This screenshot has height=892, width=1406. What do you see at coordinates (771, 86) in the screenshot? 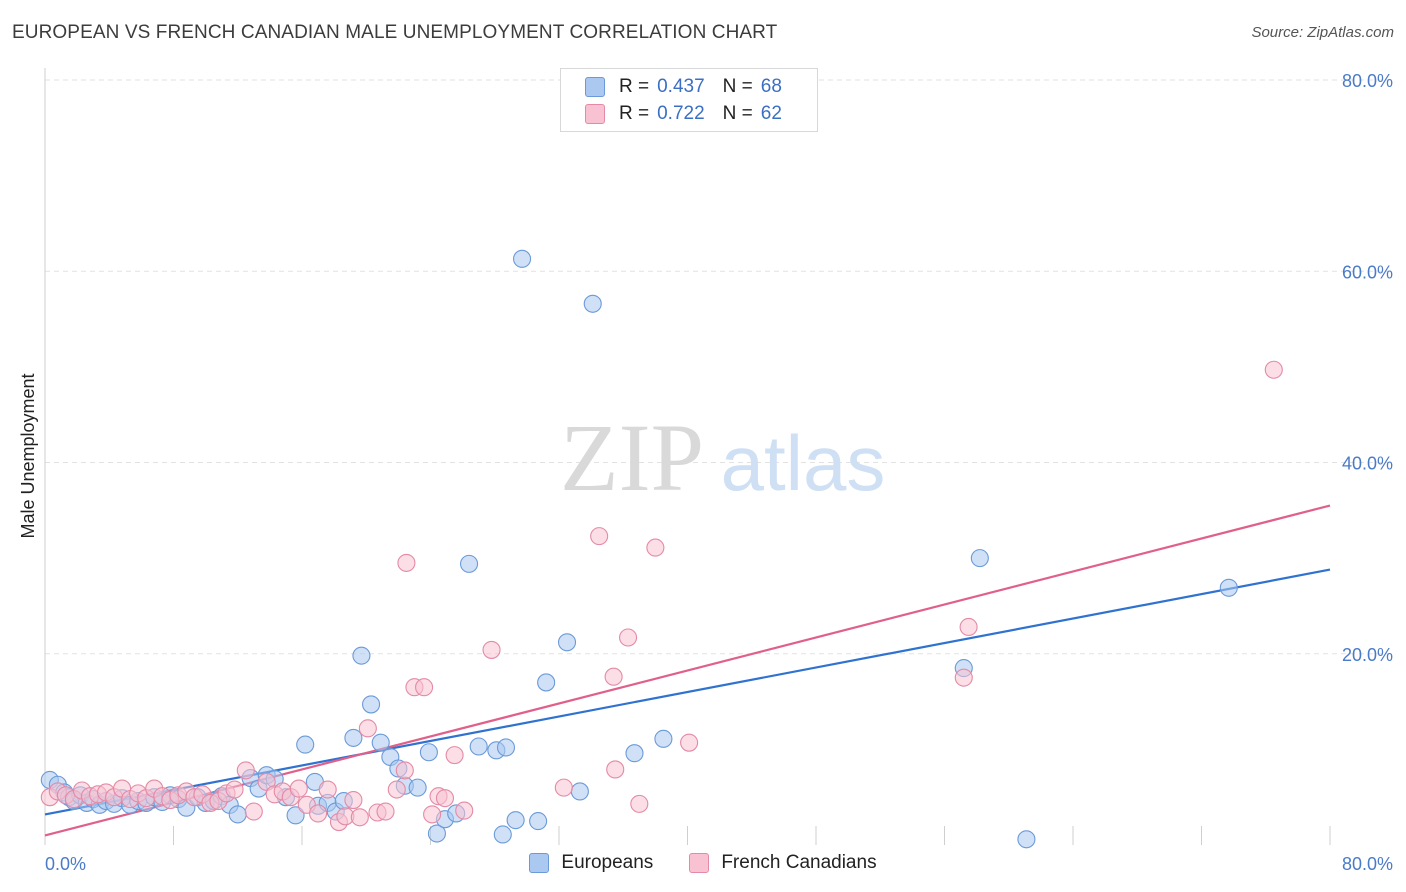
I see `legend-n-value: 68` at bounding box center [771, 86].